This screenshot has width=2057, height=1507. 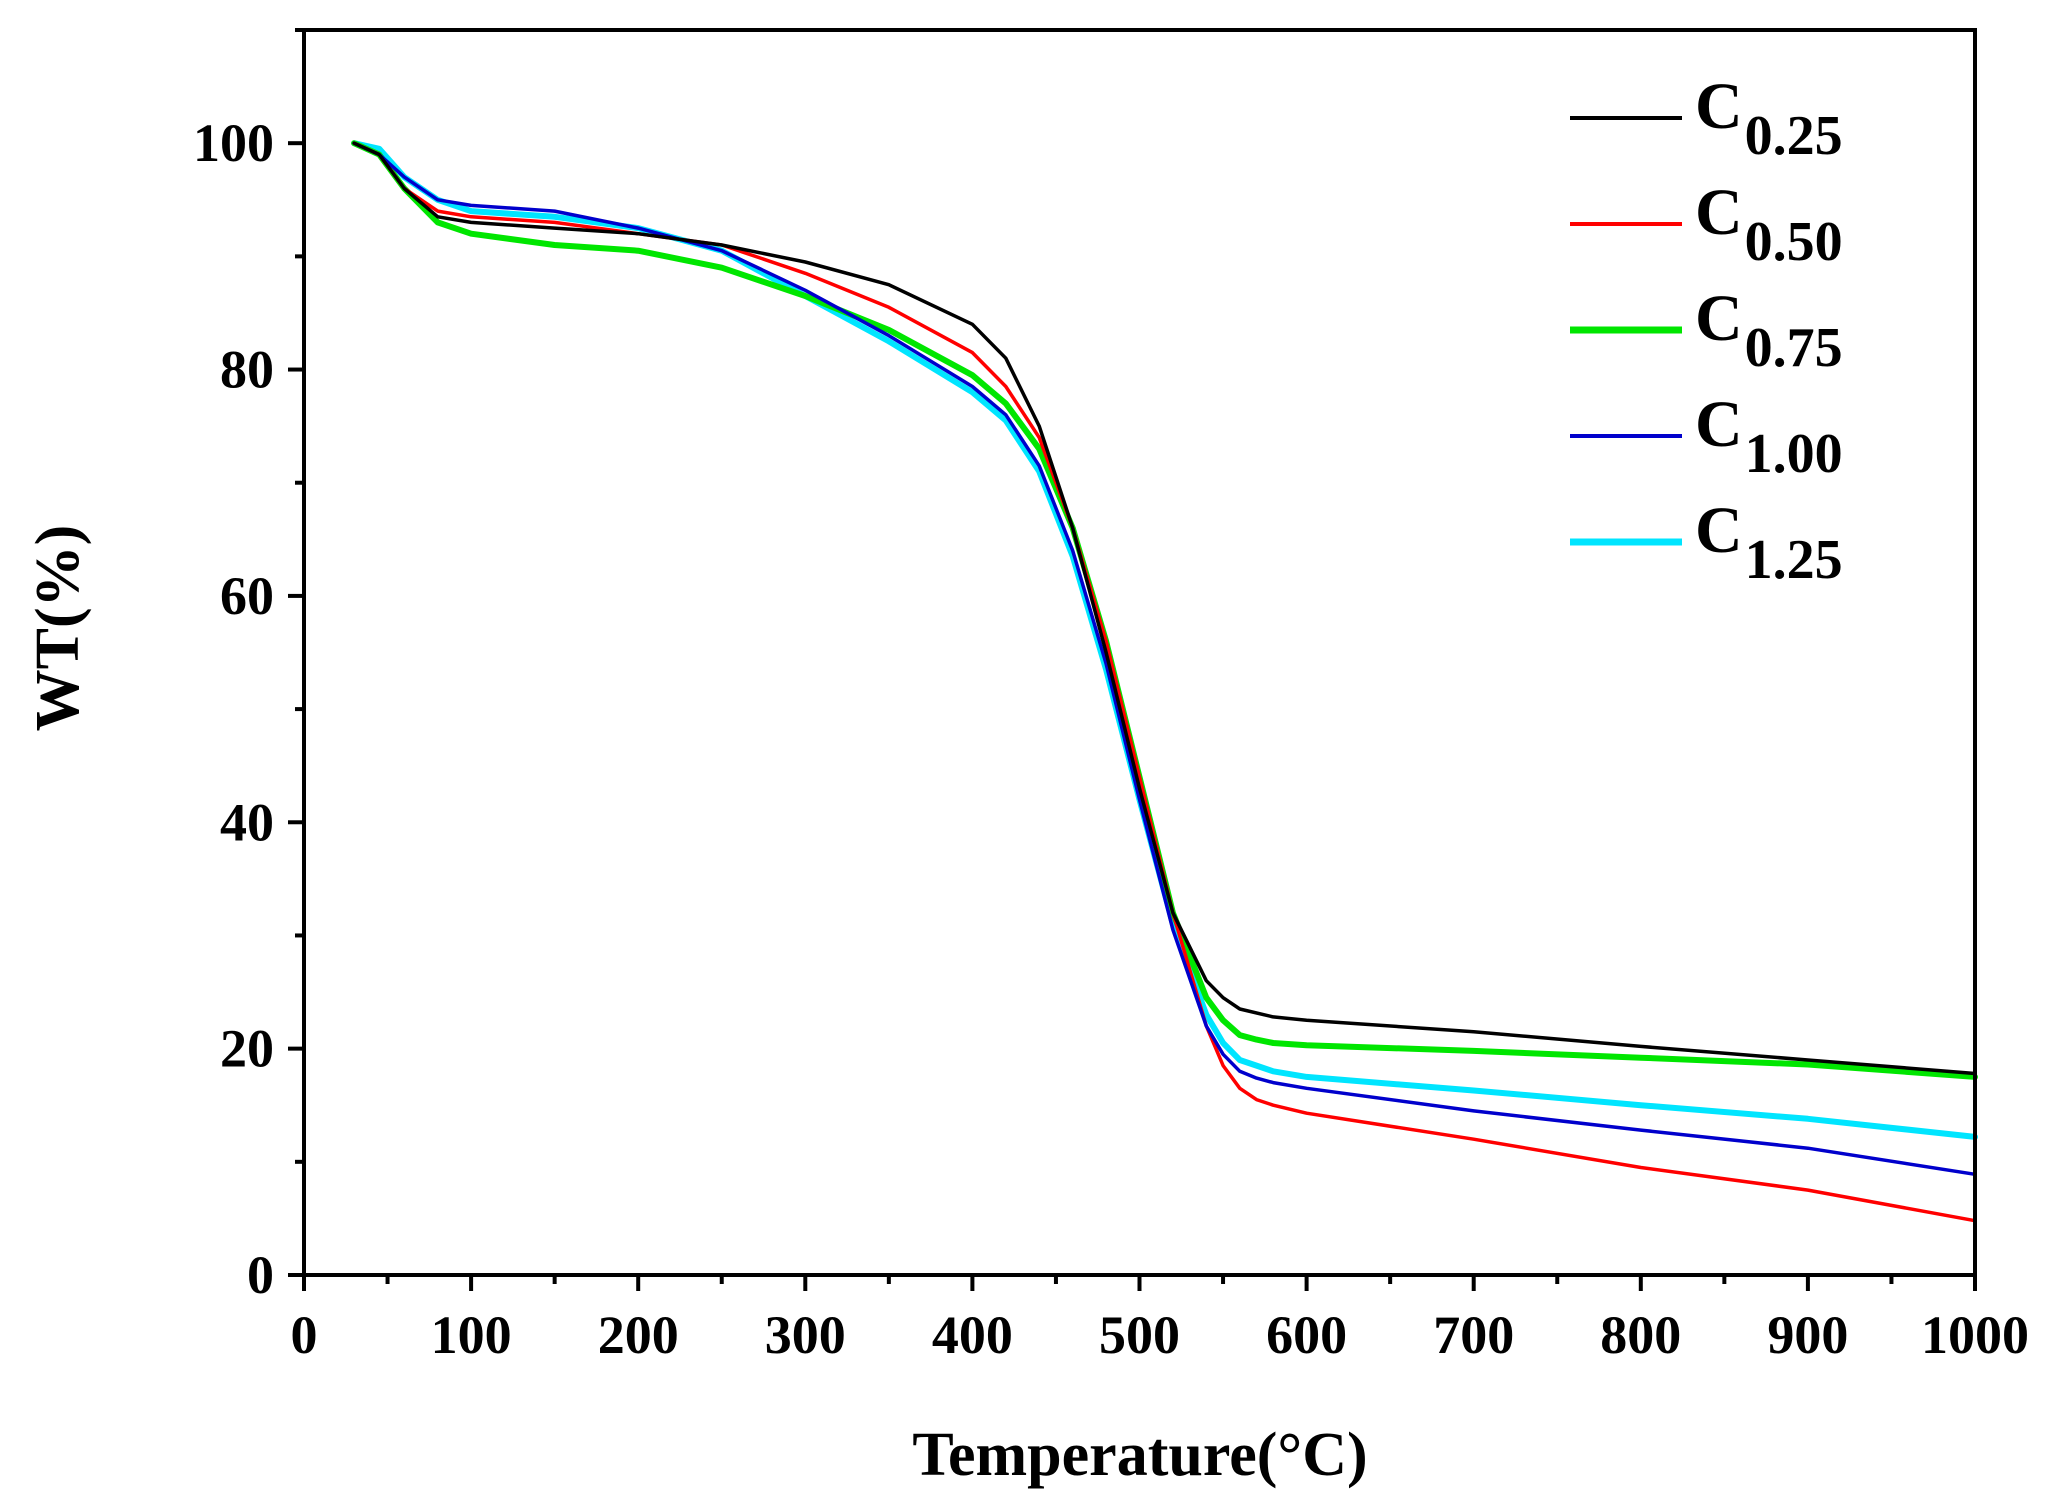 What do you see at coordinates (1473, 1335) in the screenshot?
I see `x-tick-label: 700` at bounding box center [1473, 1335].